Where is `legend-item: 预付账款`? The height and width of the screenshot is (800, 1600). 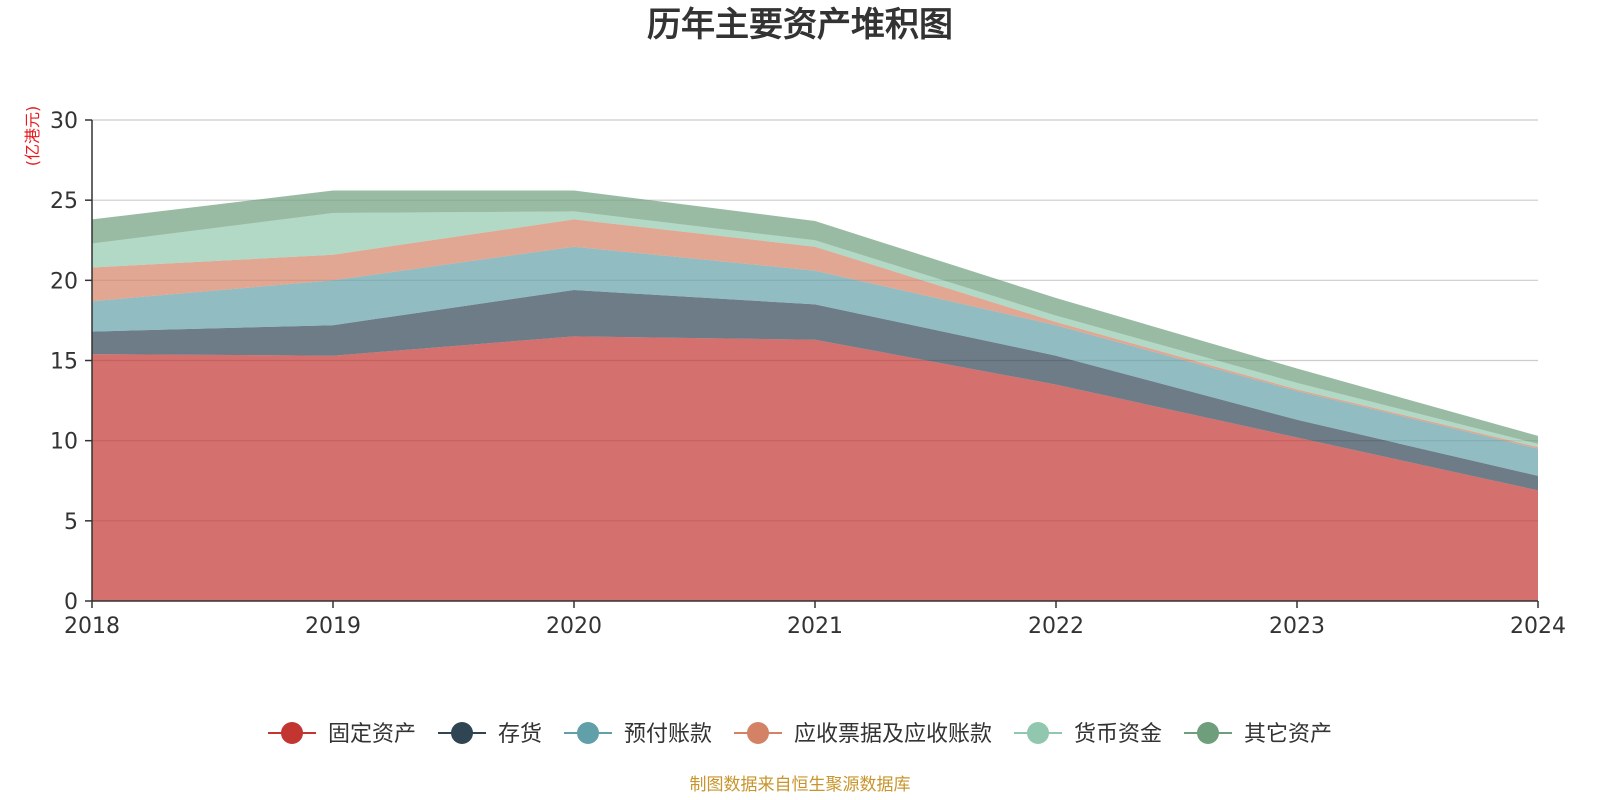 legend-item: 预付账款 is located at coordinates (638, 734).